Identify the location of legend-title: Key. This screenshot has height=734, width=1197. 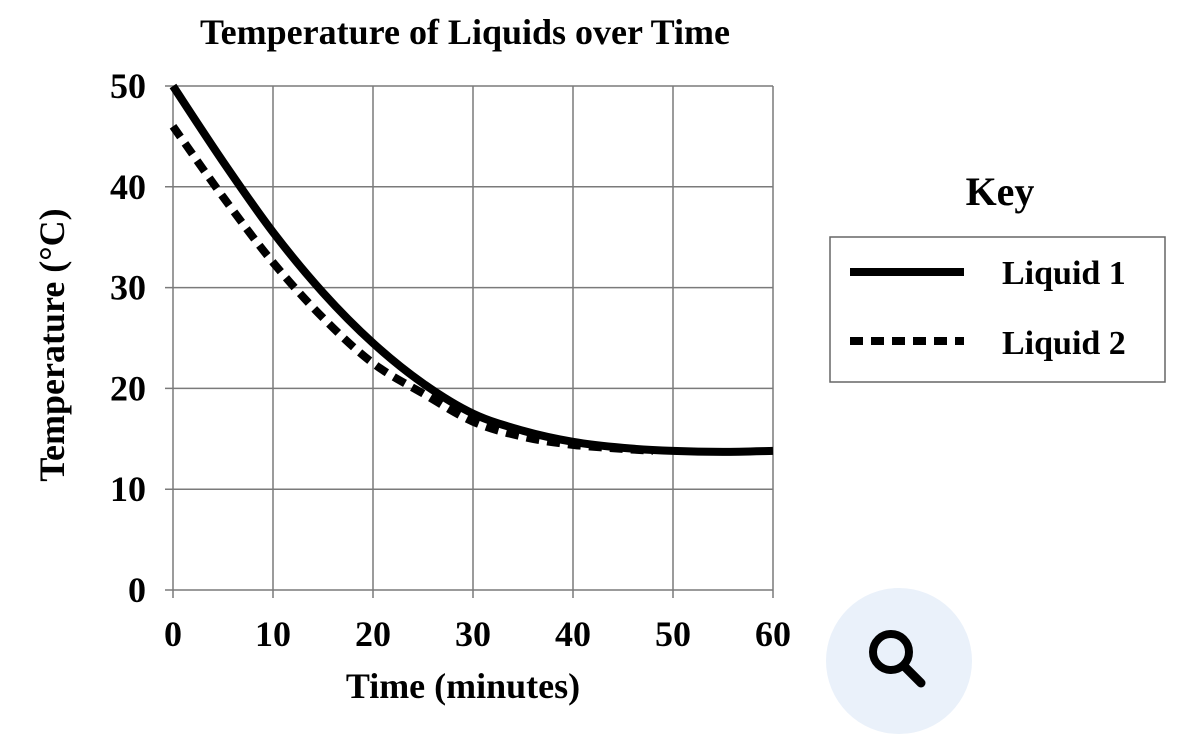
(1000, 191).